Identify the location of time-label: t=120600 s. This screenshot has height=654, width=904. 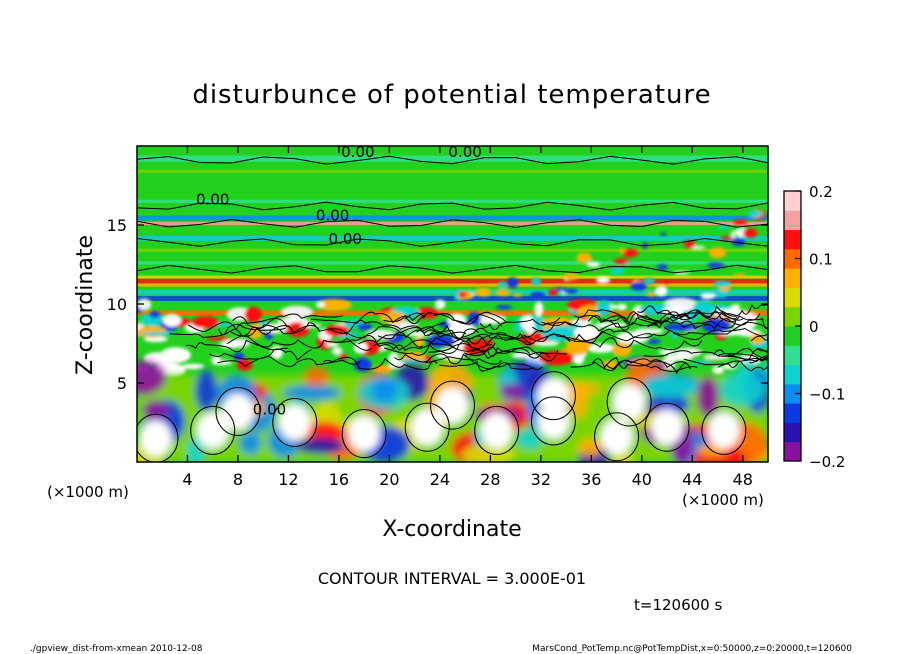
(678, 605).